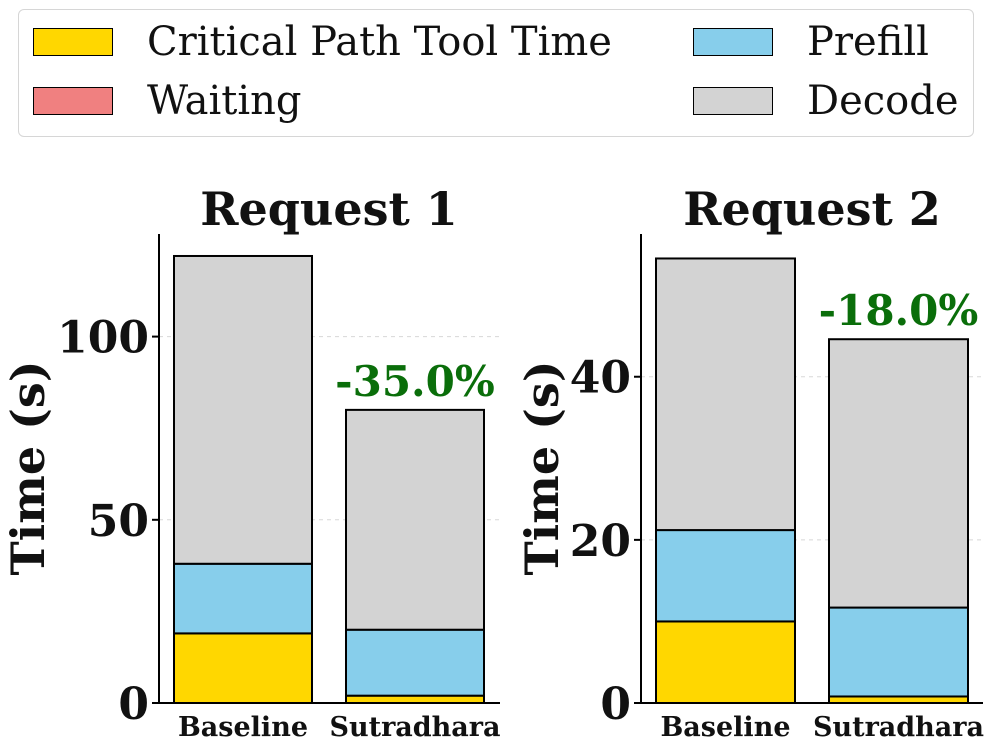 The height and width of the screenshot is (748, 997). What do you see at coordinates (414, 727) in the screenshot?
I see `chart1-xtick-sutradhara: Sutradhara` at bounding box center [414, 727].